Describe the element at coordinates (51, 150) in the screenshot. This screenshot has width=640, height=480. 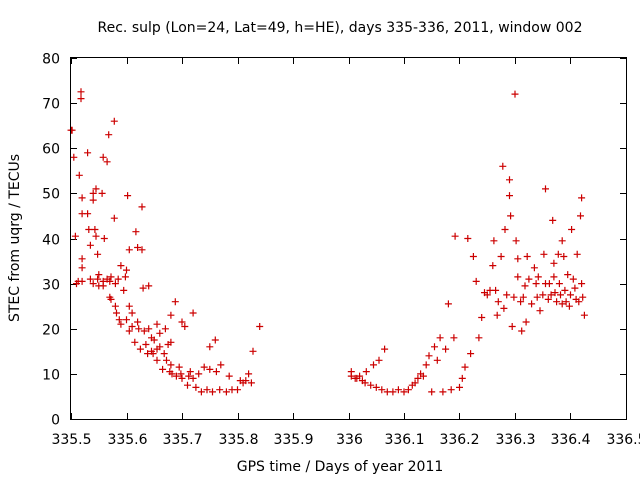
I see `y-tick-label: 60` at that location.